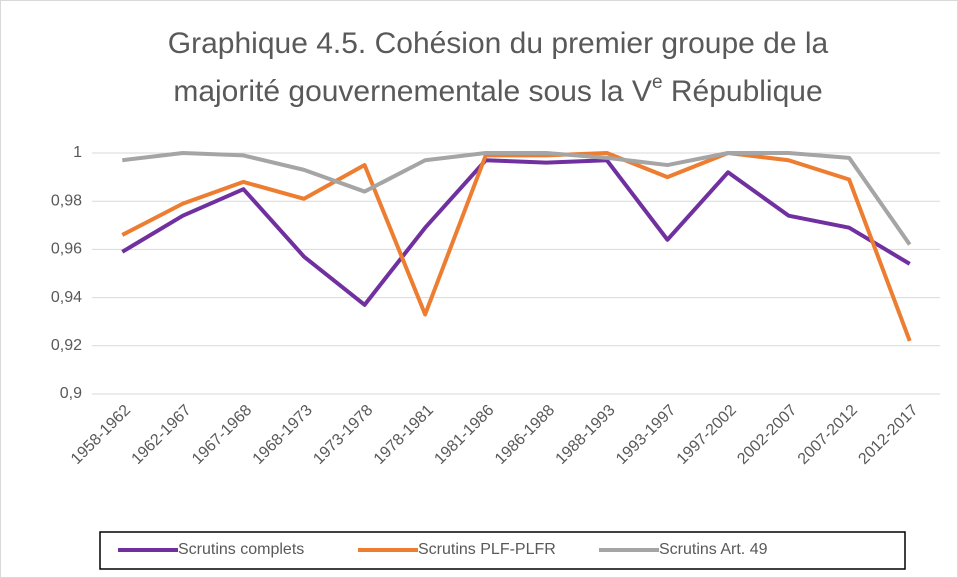  I want to click on y-tick-label: 0,9, so click(71, 393).